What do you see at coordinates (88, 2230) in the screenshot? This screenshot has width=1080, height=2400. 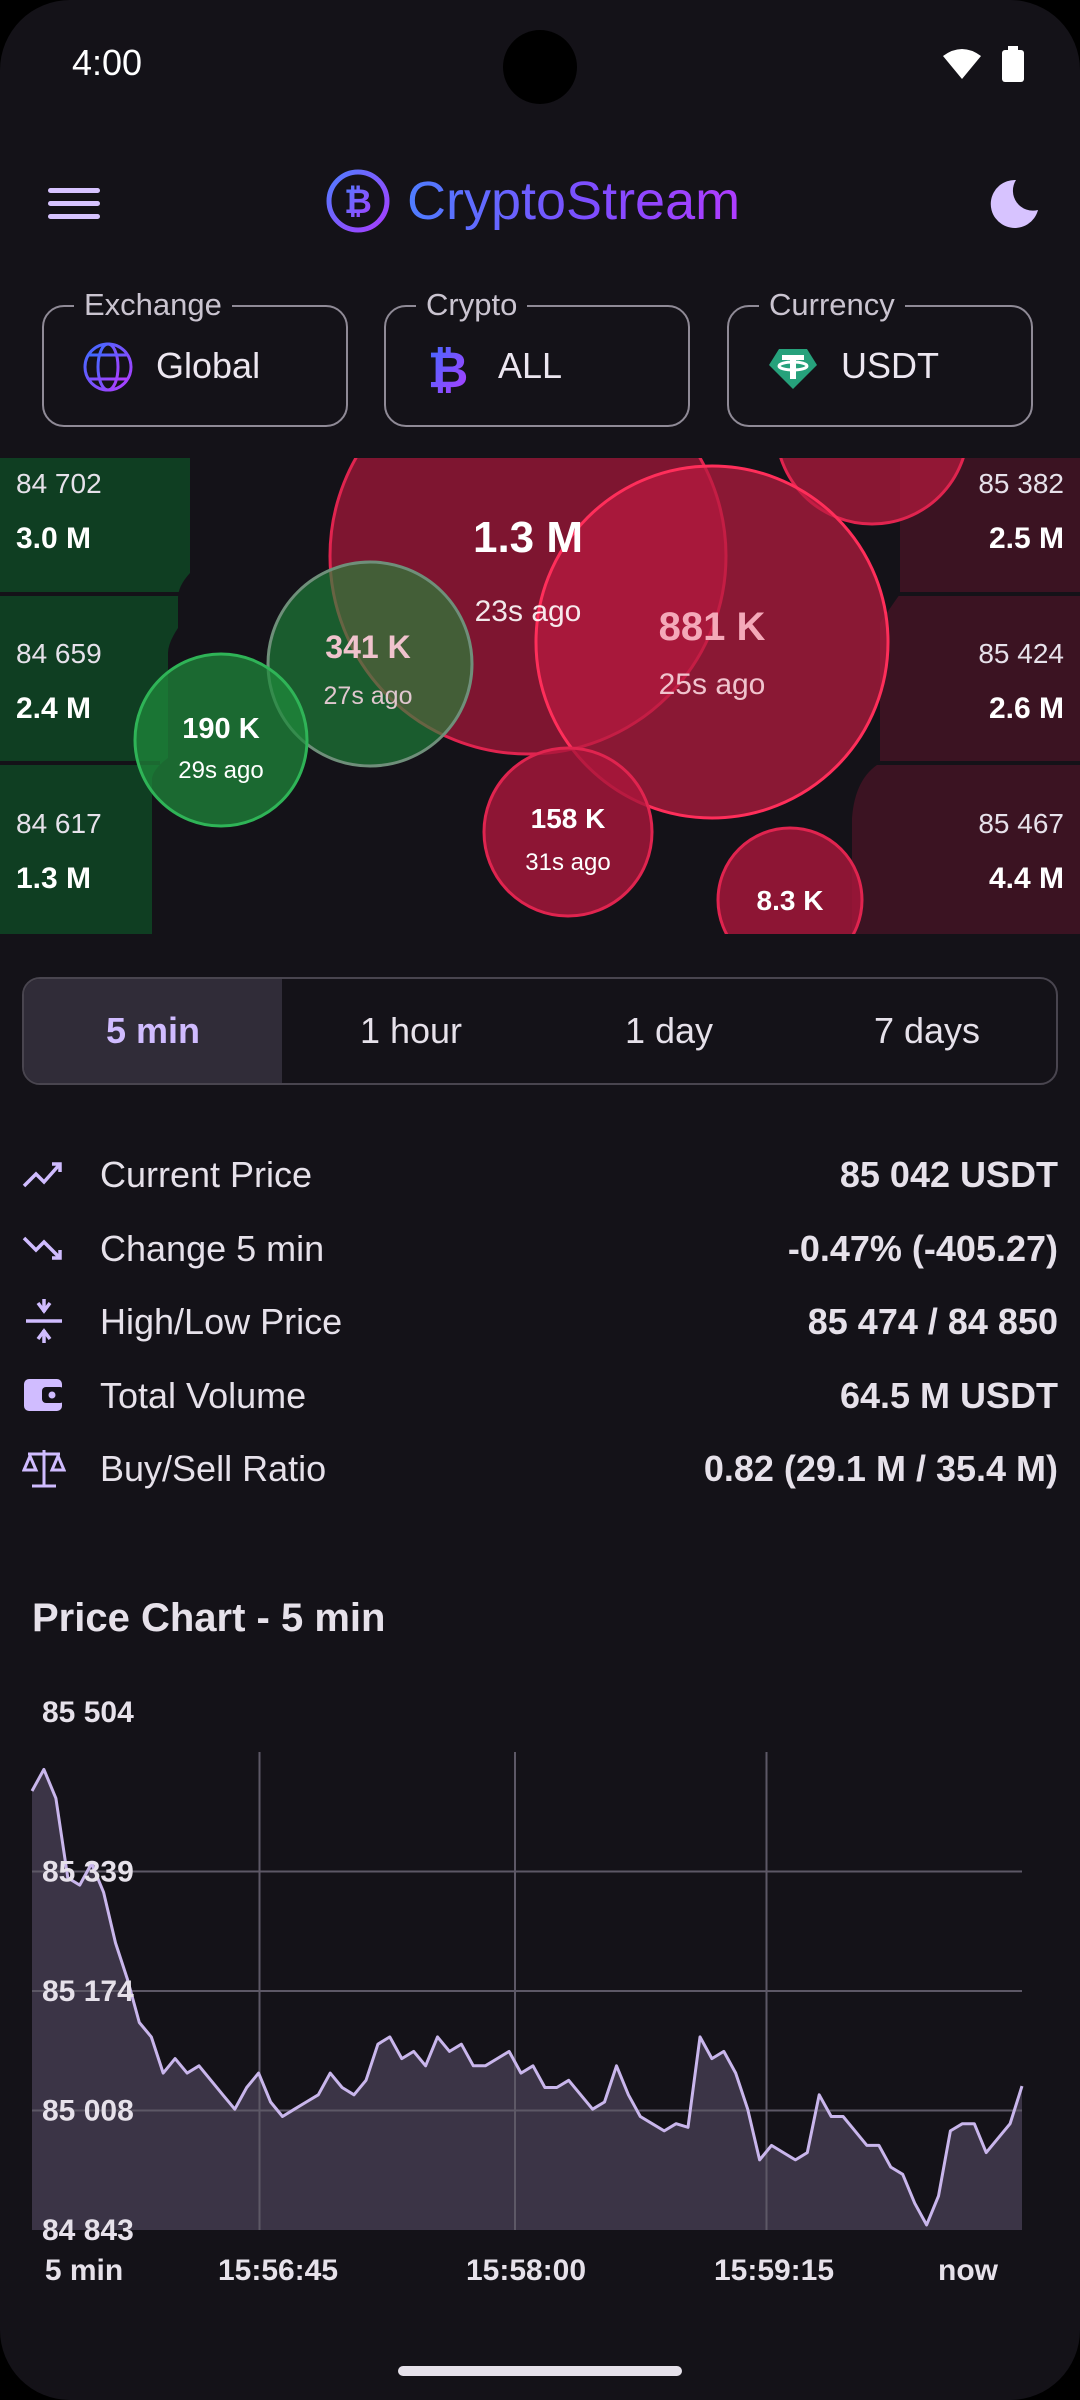 I see `y-tick-label: 84 843` at bounding box center [88, 2230].